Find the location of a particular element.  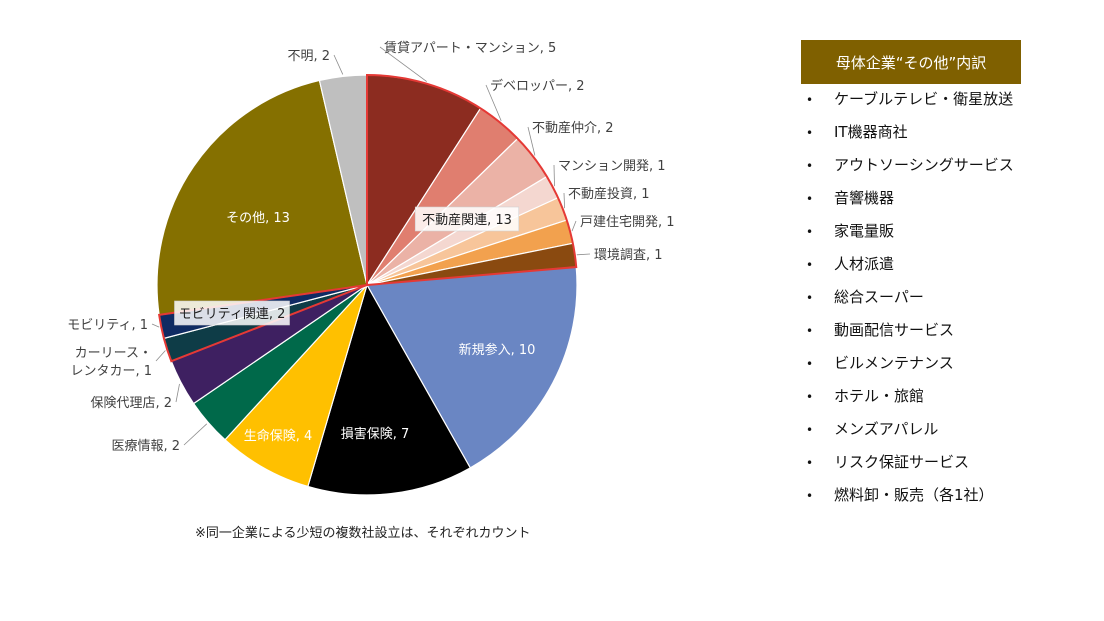

list-item-label: 燃料卸・販売（各1社） is located at coordinates (914, 495).